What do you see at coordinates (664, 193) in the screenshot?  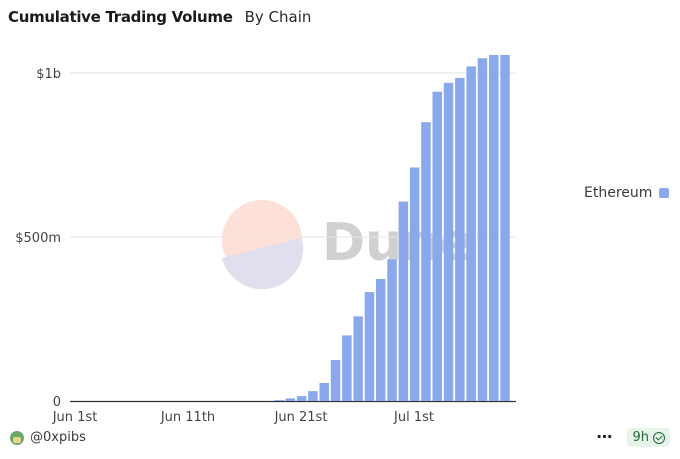 I see `legend-swatch-ethereum` at bounding box center [664, 193].